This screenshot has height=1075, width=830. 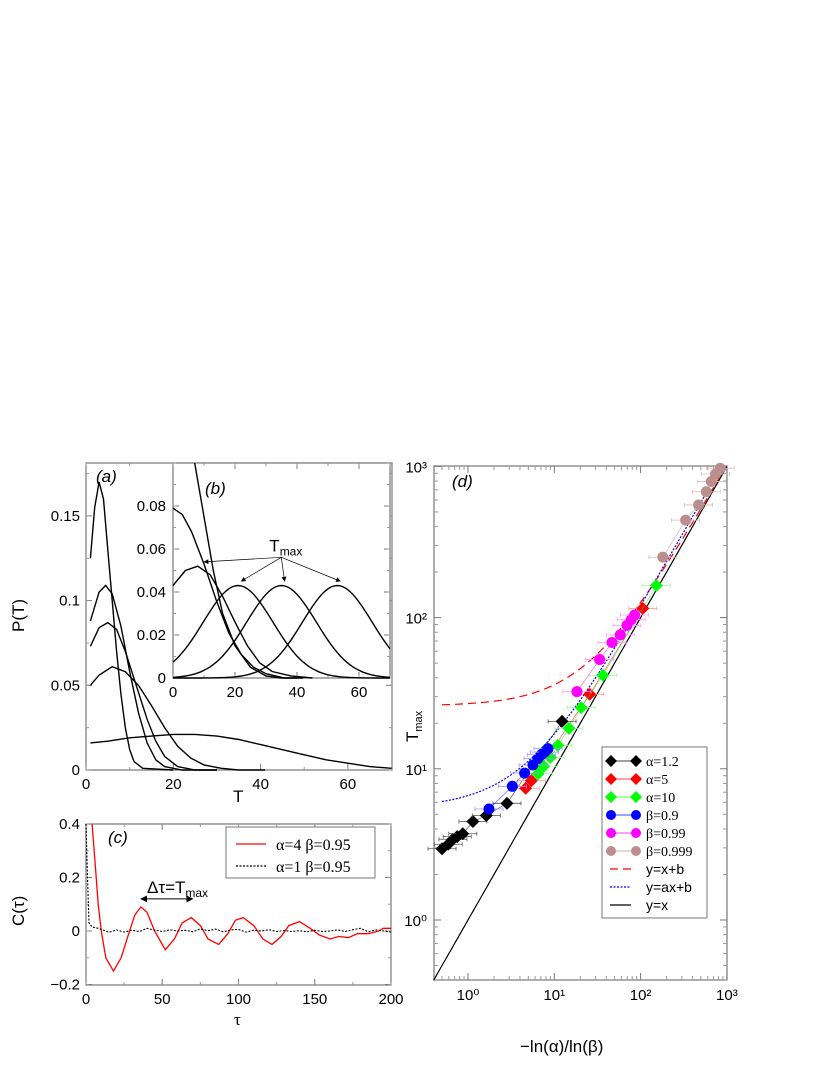 What do you see at coordinates (215, 488) in the screenshot?
I see `panel-label-b: (b)` at bounding box center [215, 488].